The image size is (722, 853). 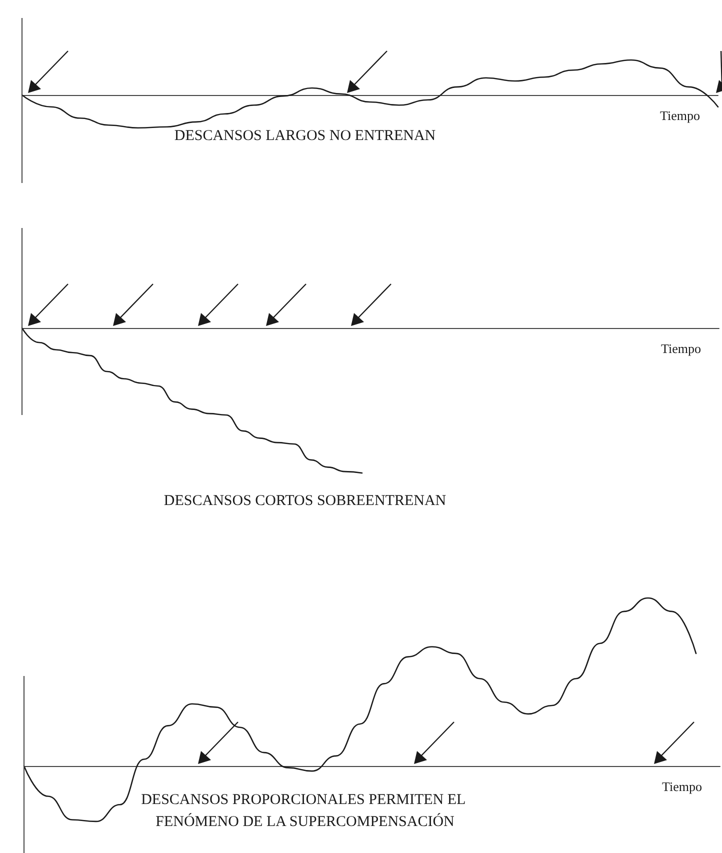 I want to click on text: DESCANSOS LARGOS NO ENTRENAN, so click(x=305, y=136).